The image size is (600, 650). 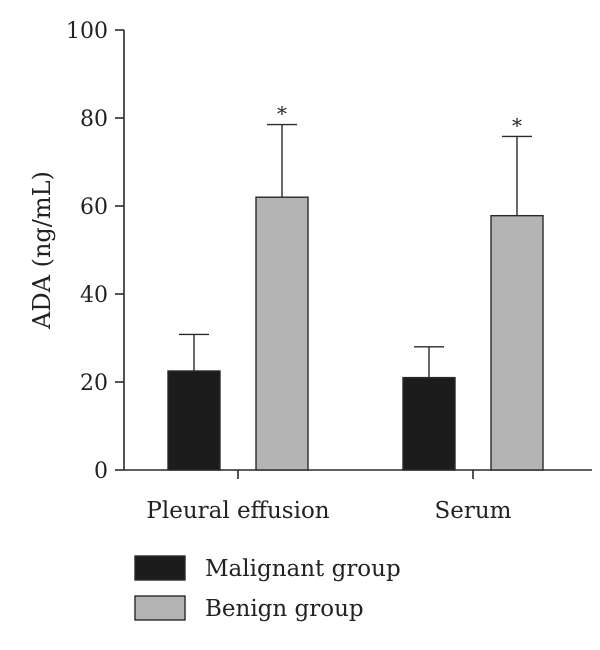 What do you see at coordinates (94, 207) in the screenshot?
I see `y-tick-label: 60` at bounding box center [94, 207].